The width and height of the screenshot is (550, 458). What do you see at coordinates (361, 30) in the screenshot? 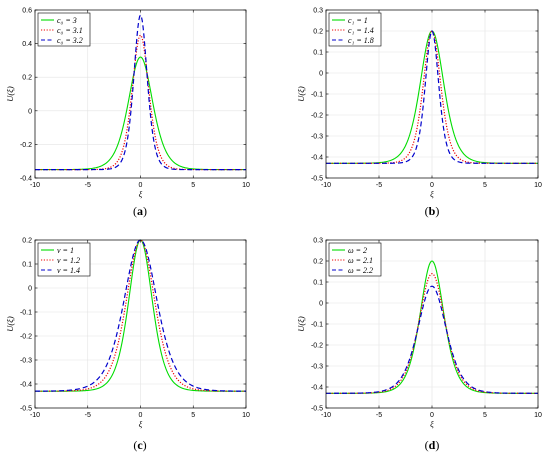
I see `legend-entry-2: c₁ = 1.4` at bounding box center [361, 30].